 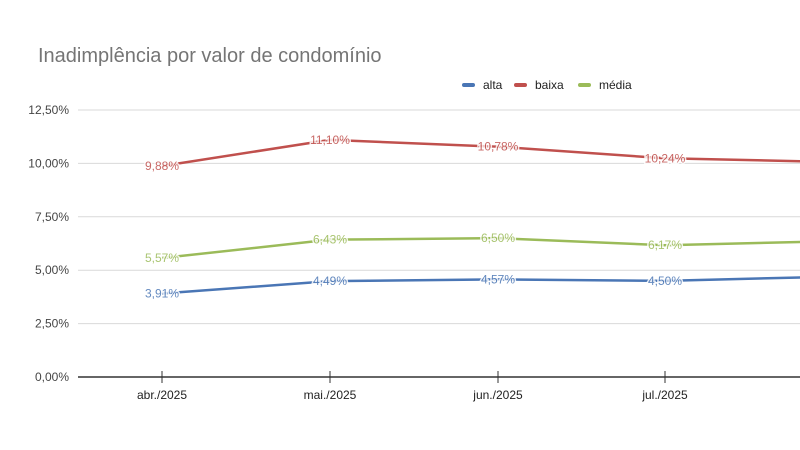 What do you see at coordinates (52, 324) in the screenshot?
I see `y-tick-label: 2,50%` at bounding box center [52, 324].